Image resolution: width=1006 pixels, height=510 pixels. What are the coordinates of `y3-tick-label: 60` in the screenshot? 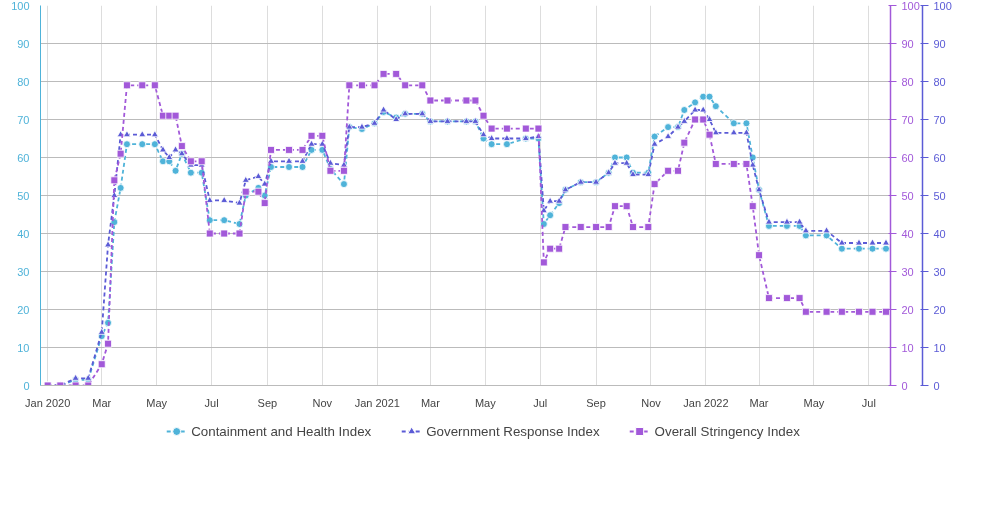 It's located at (939, 157).